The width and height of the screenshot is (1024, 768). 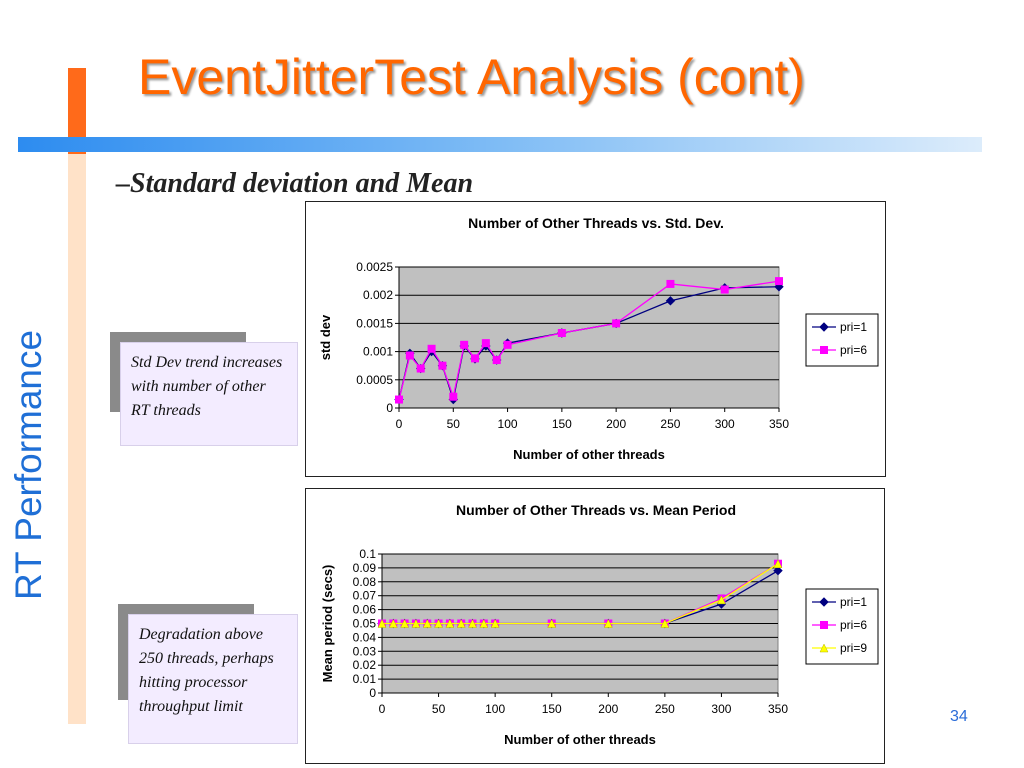 I want to click on side-title: RT Performance, so click(x=28, y=464).